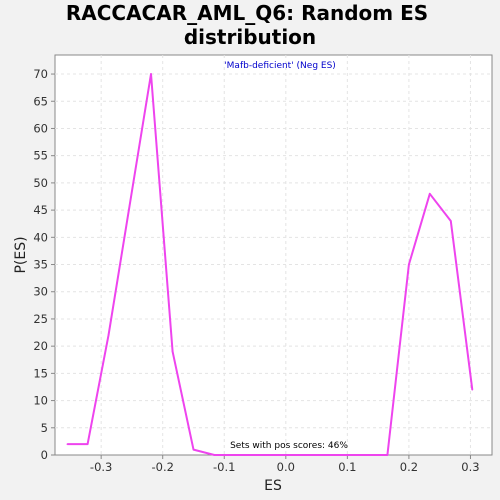 The width and height of the screenshot is (500, 500). I want to click on y-tick-label: 40, so click(40, 237).